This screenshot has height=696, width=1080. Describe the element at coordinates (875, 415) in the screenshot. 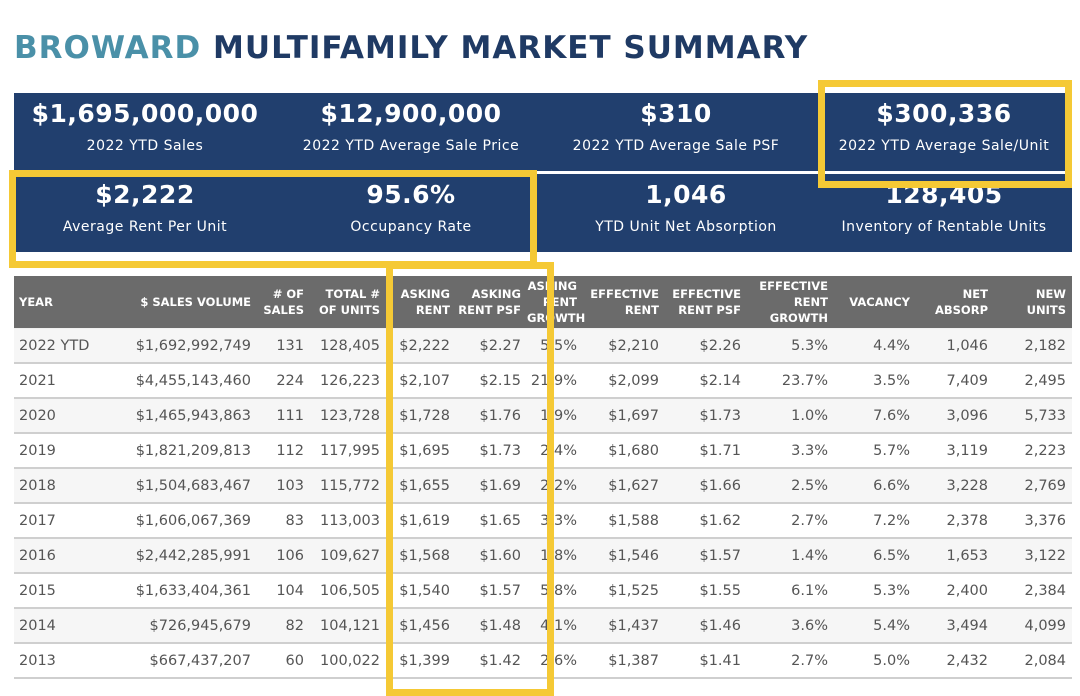

I see `table-cell: 7.6%` at that location.